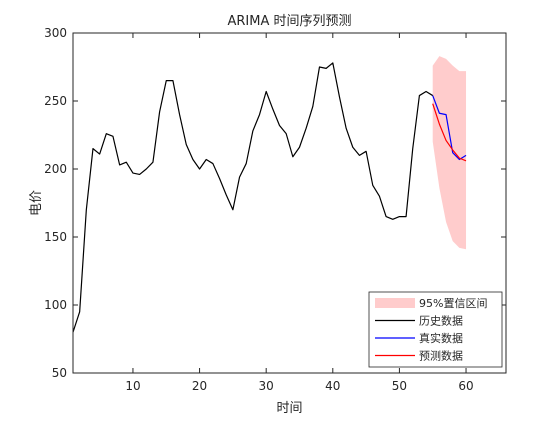 The image size is (560, 424). I want to click on x-tick-label: 40, so click(332, 386).